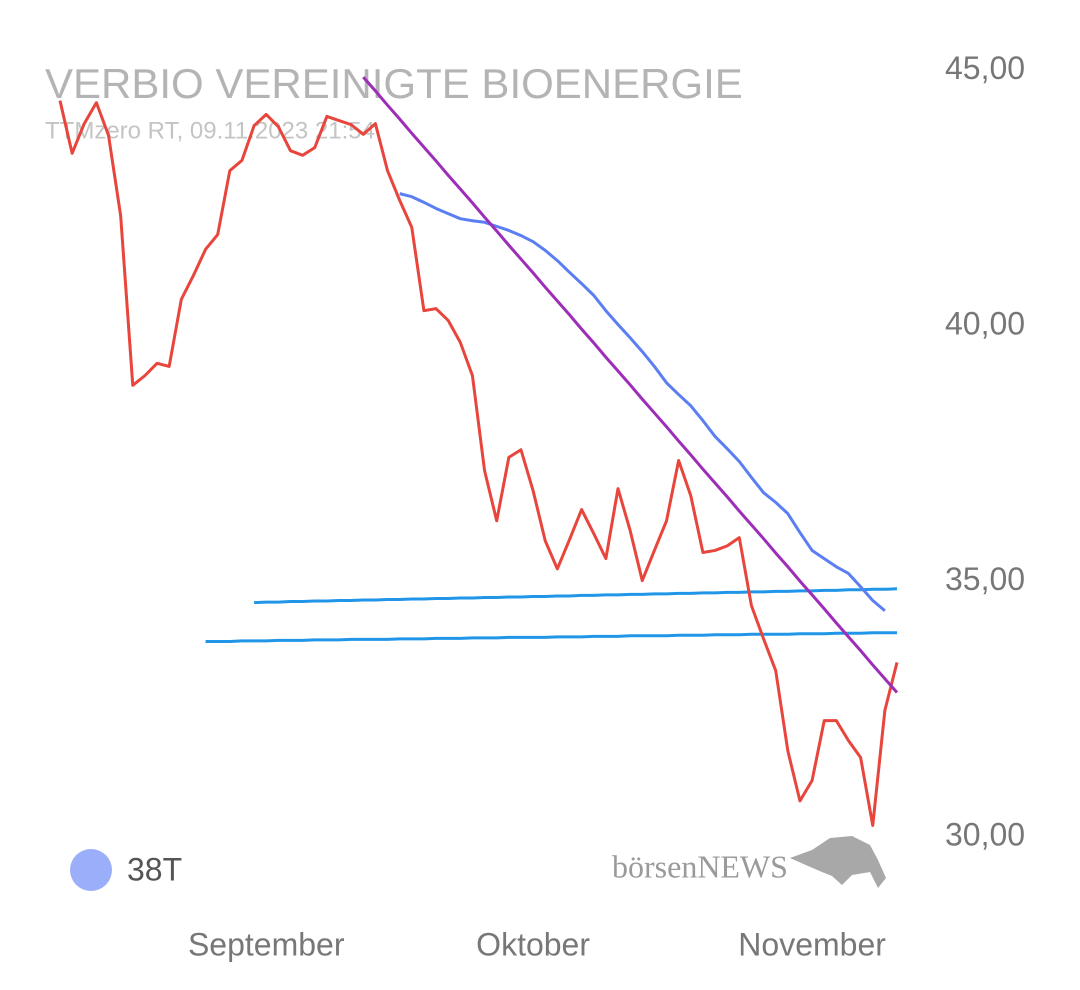 This screenshot has height=990, width=1080. Describe the element at coordinates (985, 68) in the screenshot. I see `y-tick-label: 45,00` at that location.